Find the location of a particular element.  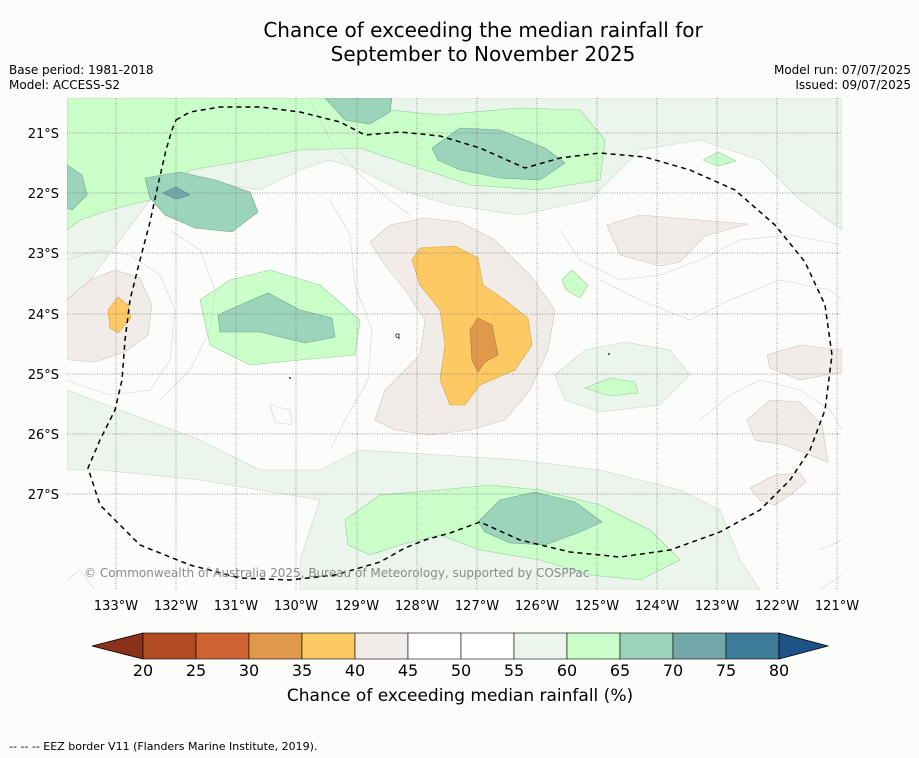

colorbar-tick-label: 65 is located at coordinates (620, 670).